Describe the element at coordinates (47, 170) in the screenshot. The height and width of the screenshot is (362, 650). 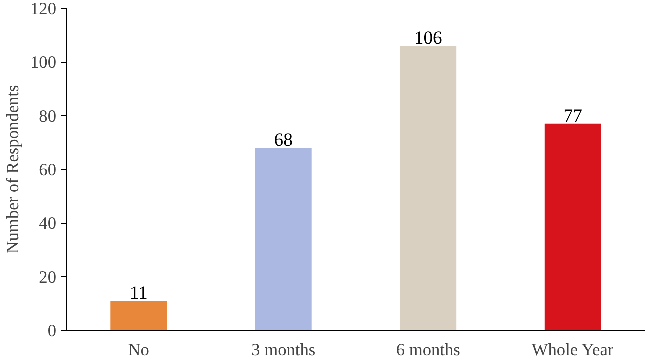
I see `y-tick-label: 60` at that location.